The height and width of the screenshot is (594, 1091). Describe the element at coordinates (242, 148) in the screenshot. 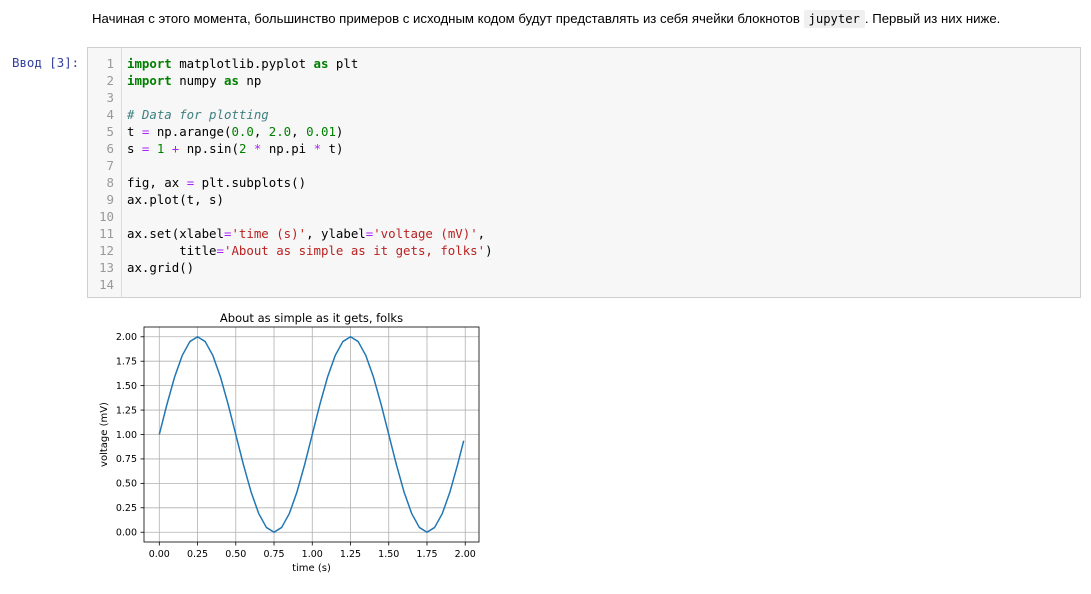

I see `code-token: 2` at that location.